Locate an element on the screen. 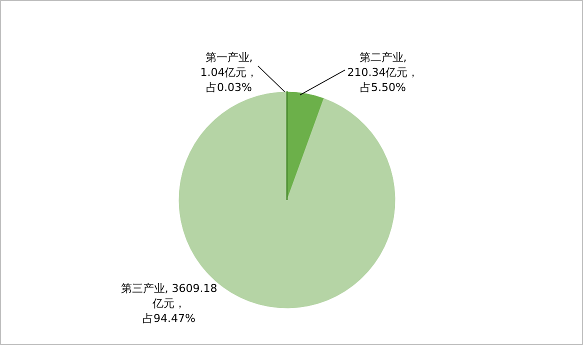  slice-label: 第二产业,210.34亿元，占5.50% is located at coordinates (383, 72).